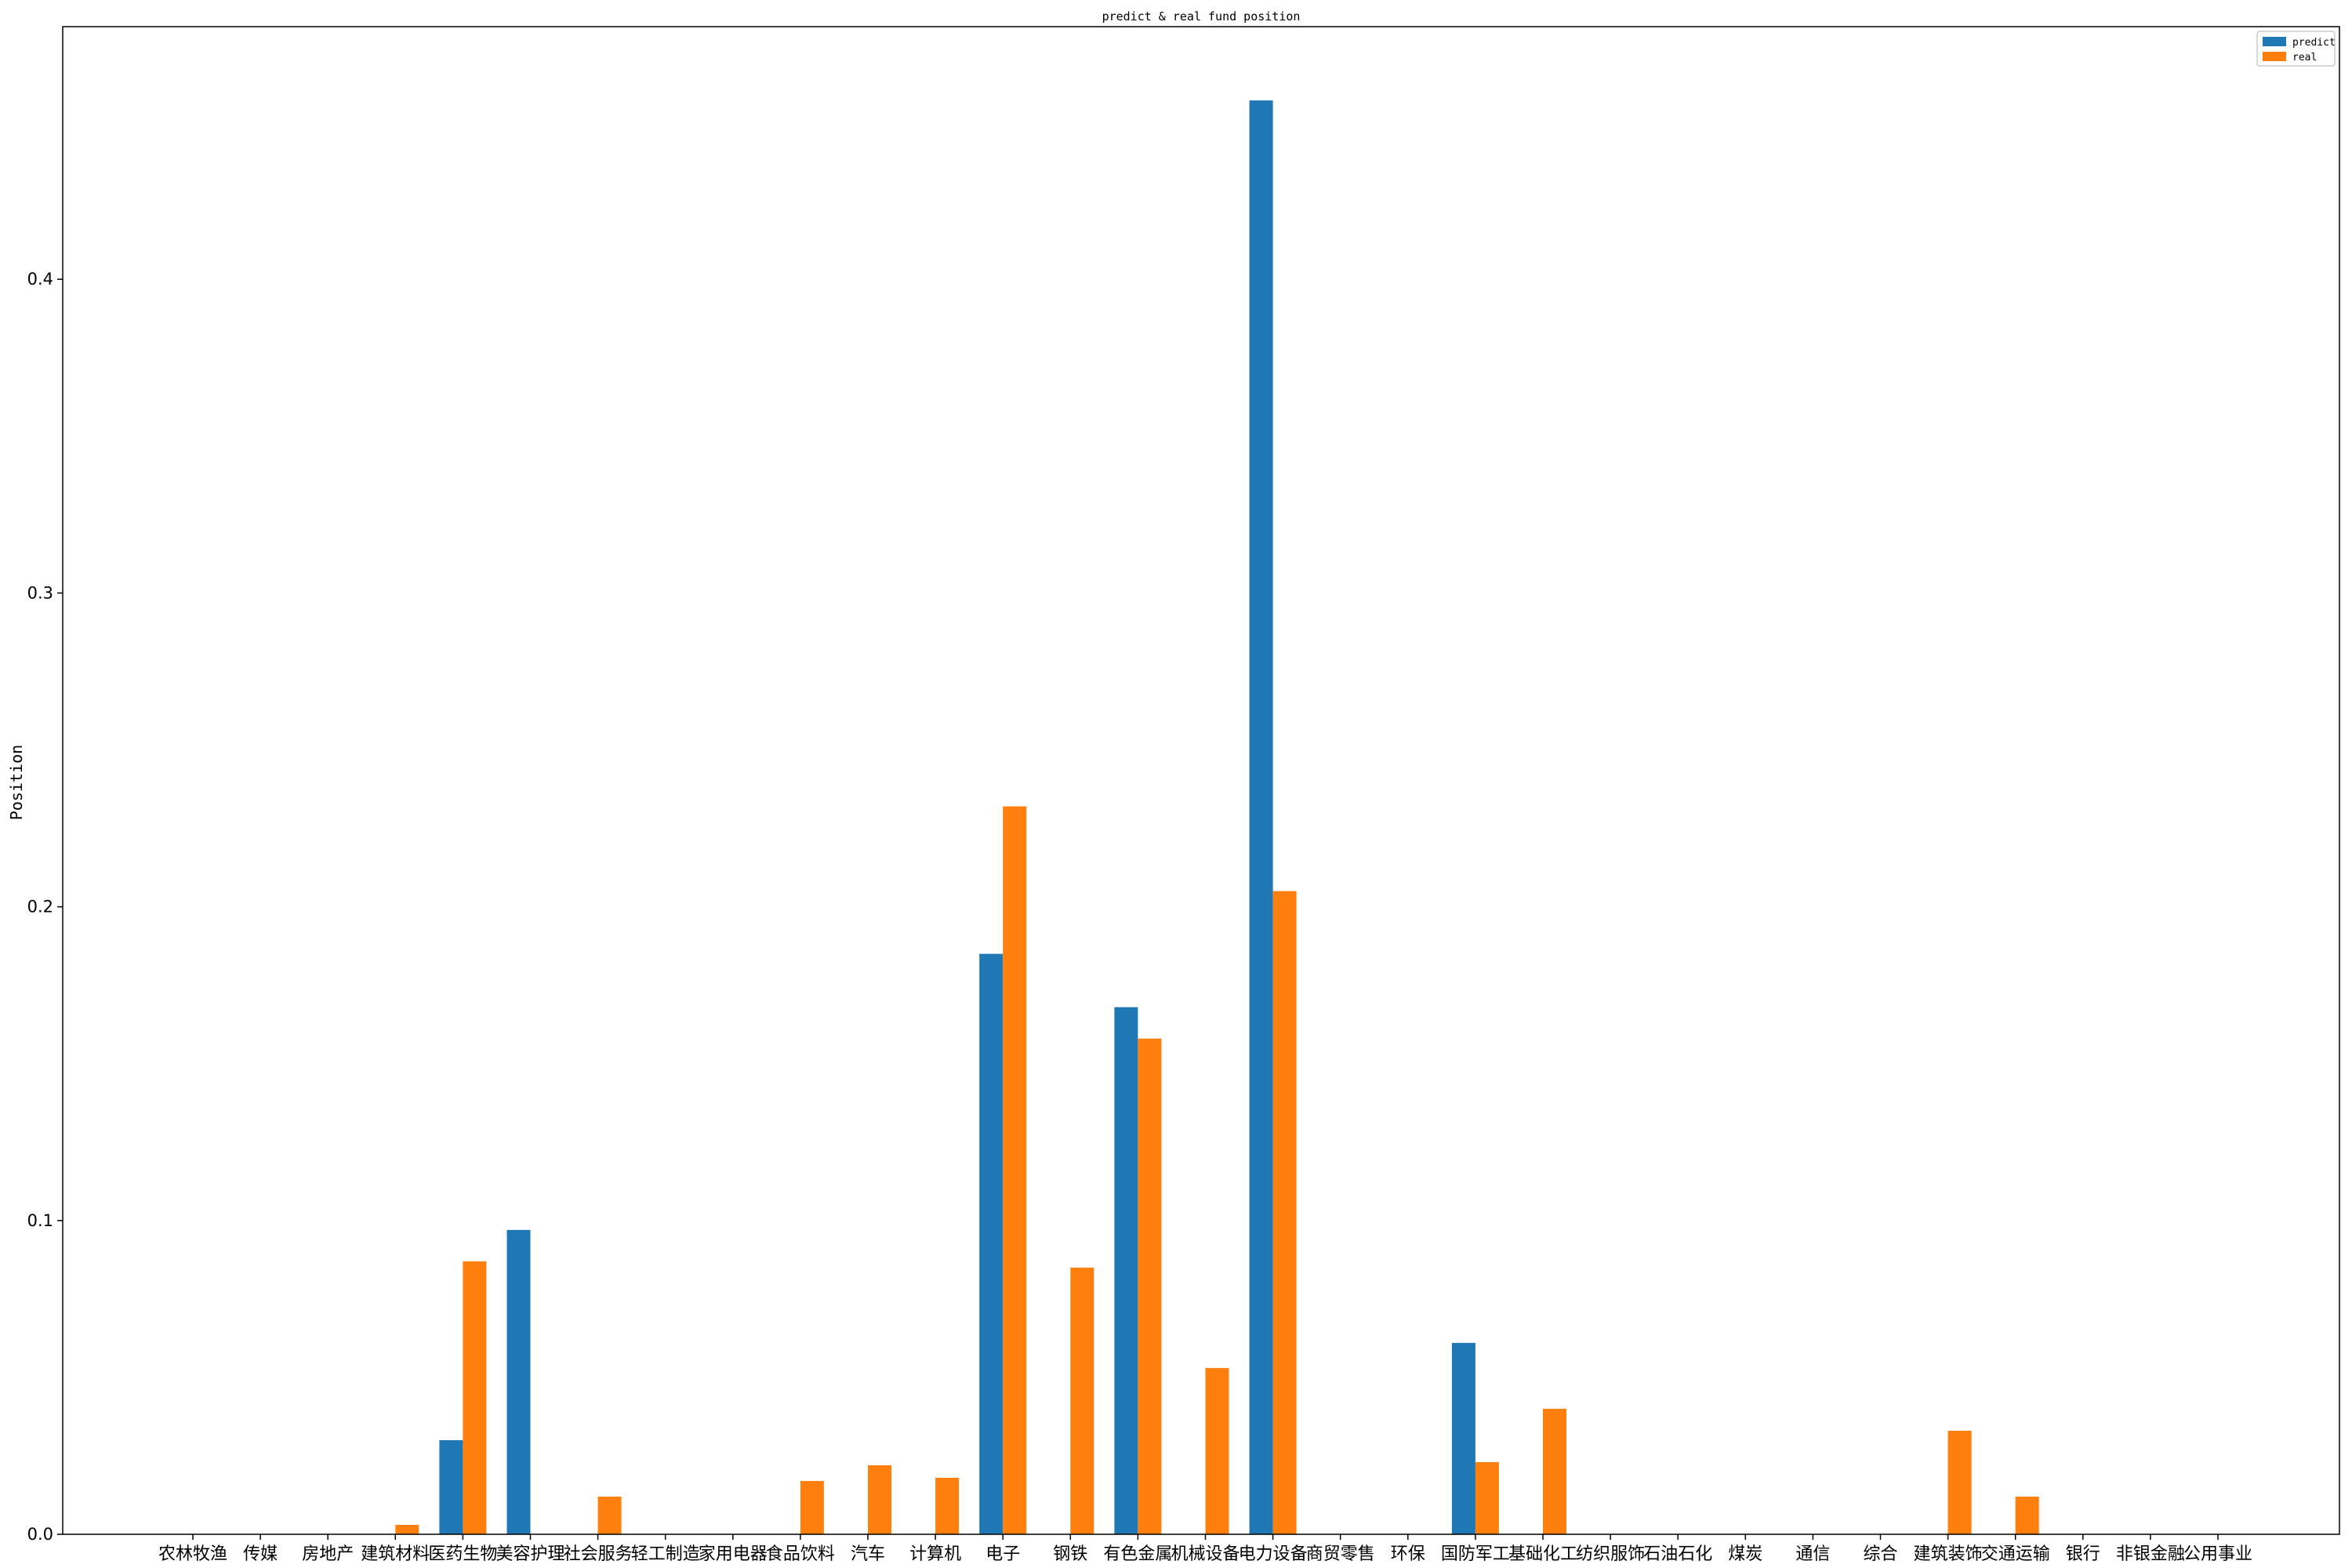 The width and height of the screenshot is (2352, 1568). Describe the element at coordinates (1812, 1554) in the screenshot. I see `x-tick-label: 通信` at that location.